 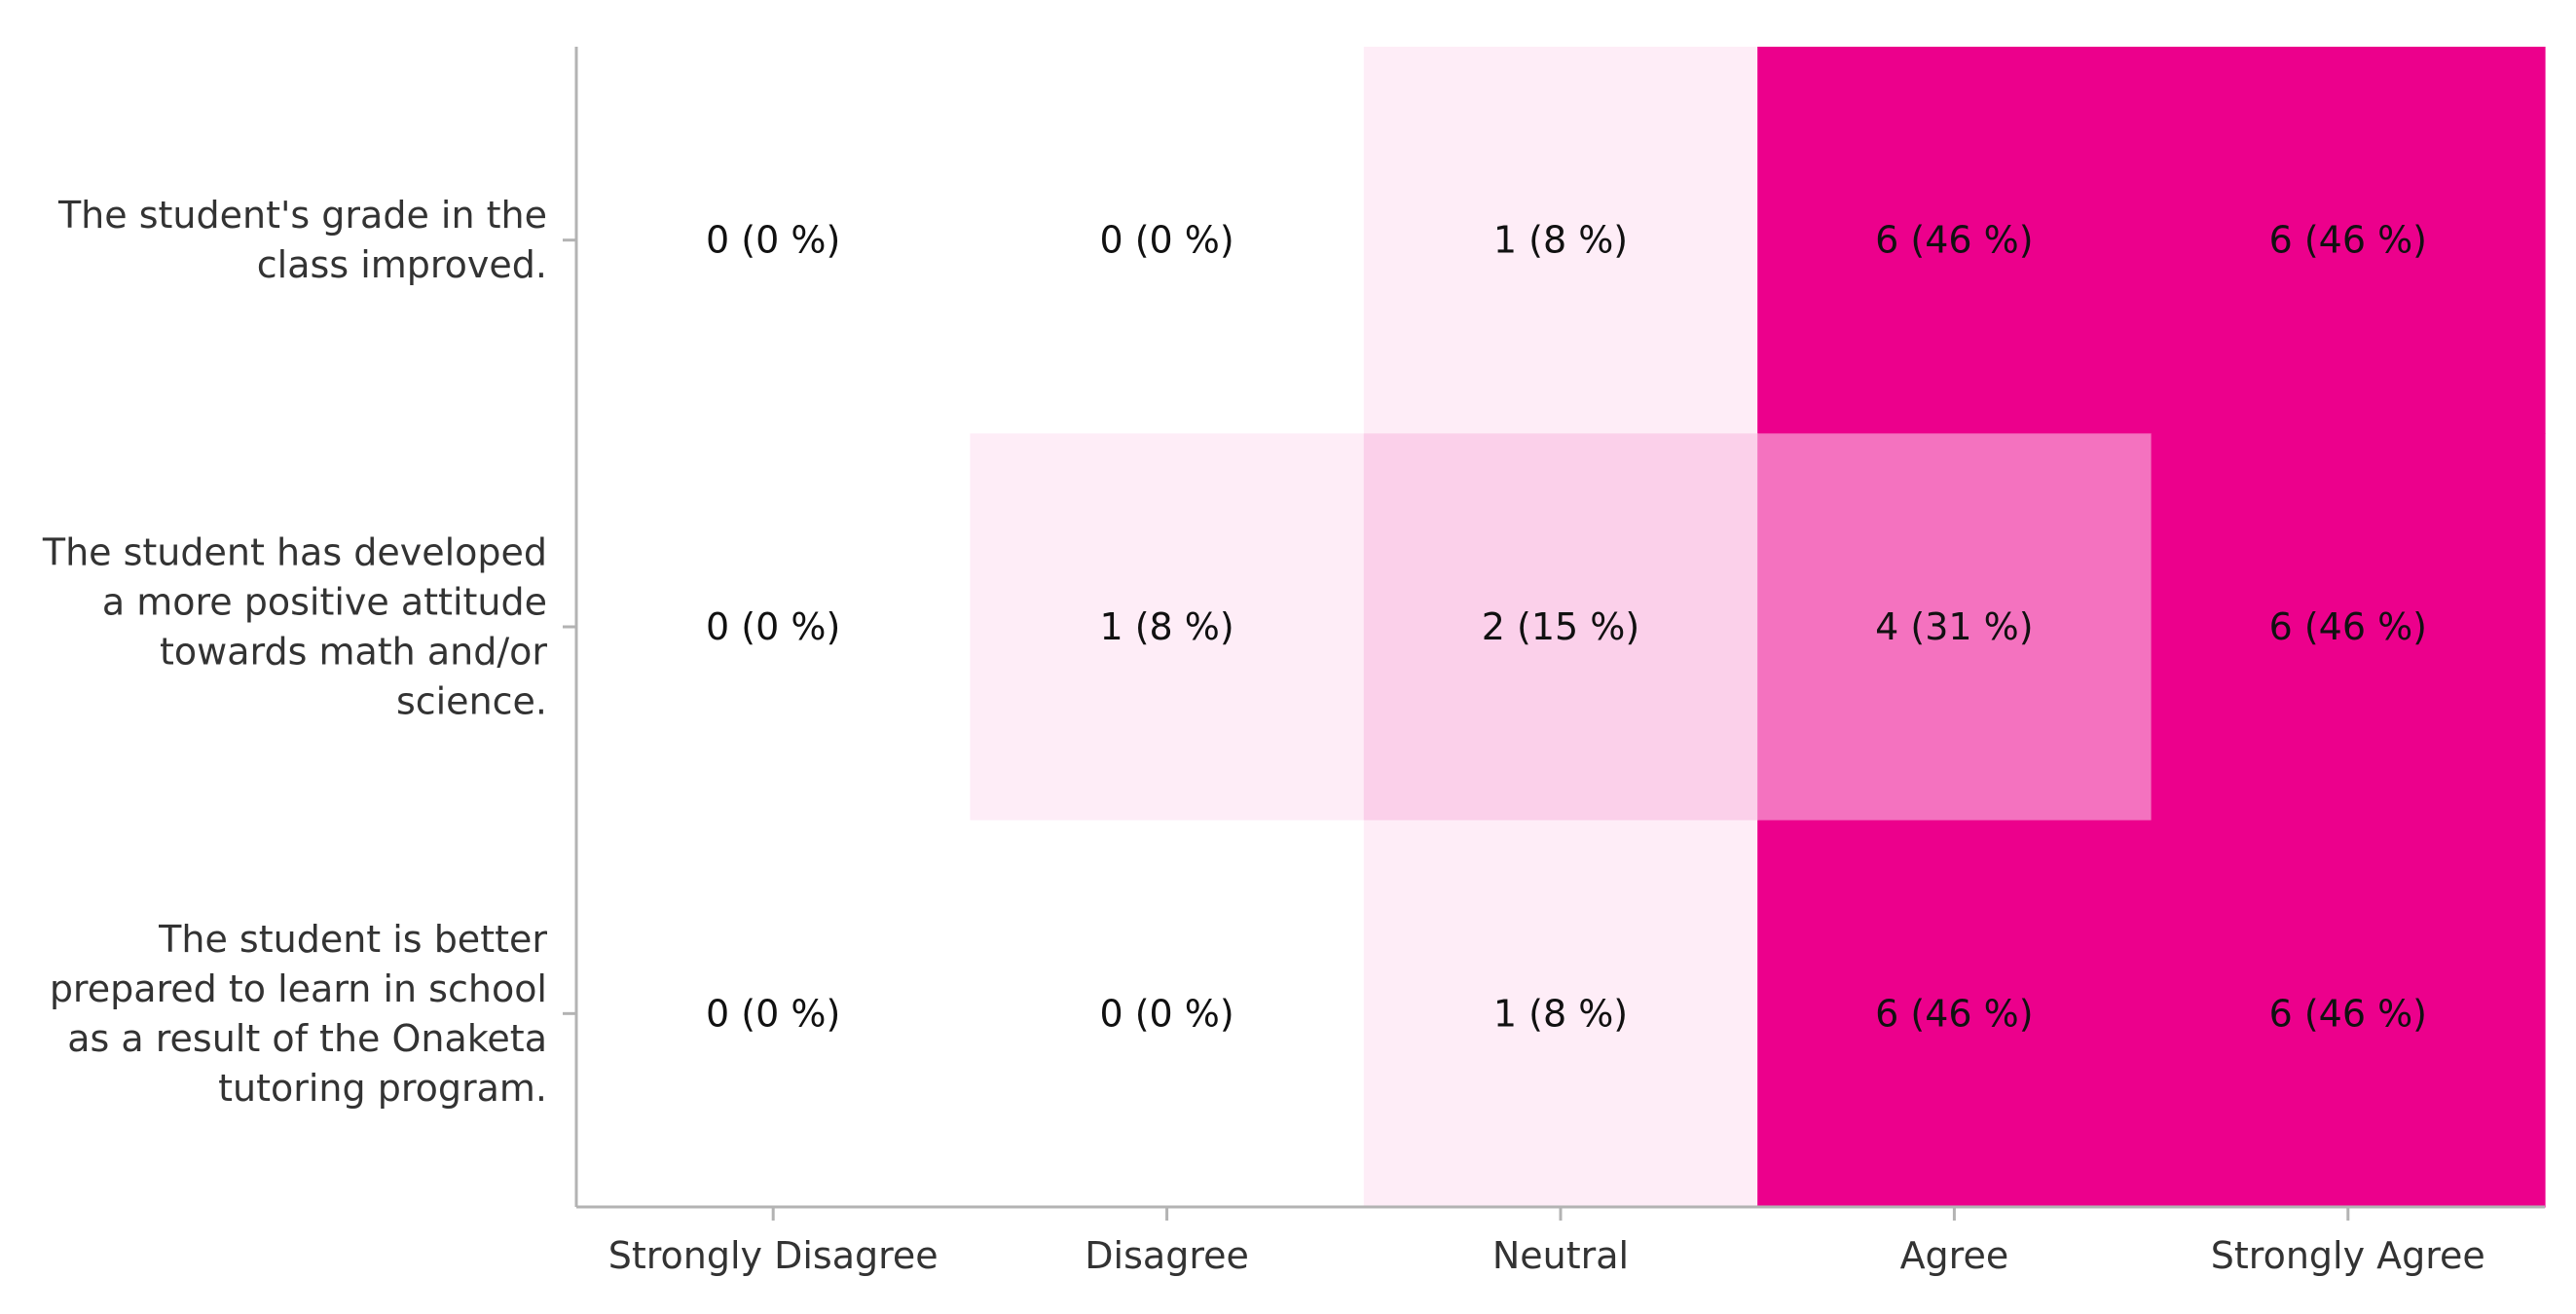 I want to click on y-tick-label-line: science., so click(x=471, y=702).